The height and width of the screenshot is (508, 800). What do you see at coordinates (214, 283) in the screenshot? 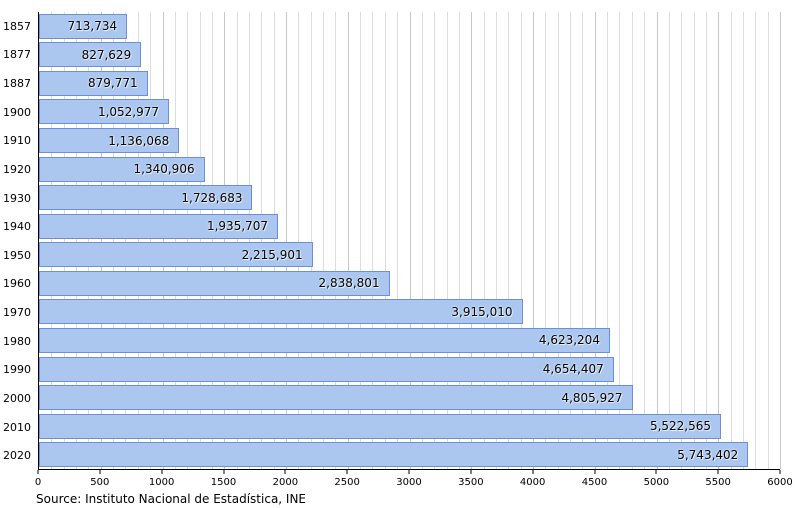
I see `bar-1960: 2,838,801` at bounding box center [214, 283].